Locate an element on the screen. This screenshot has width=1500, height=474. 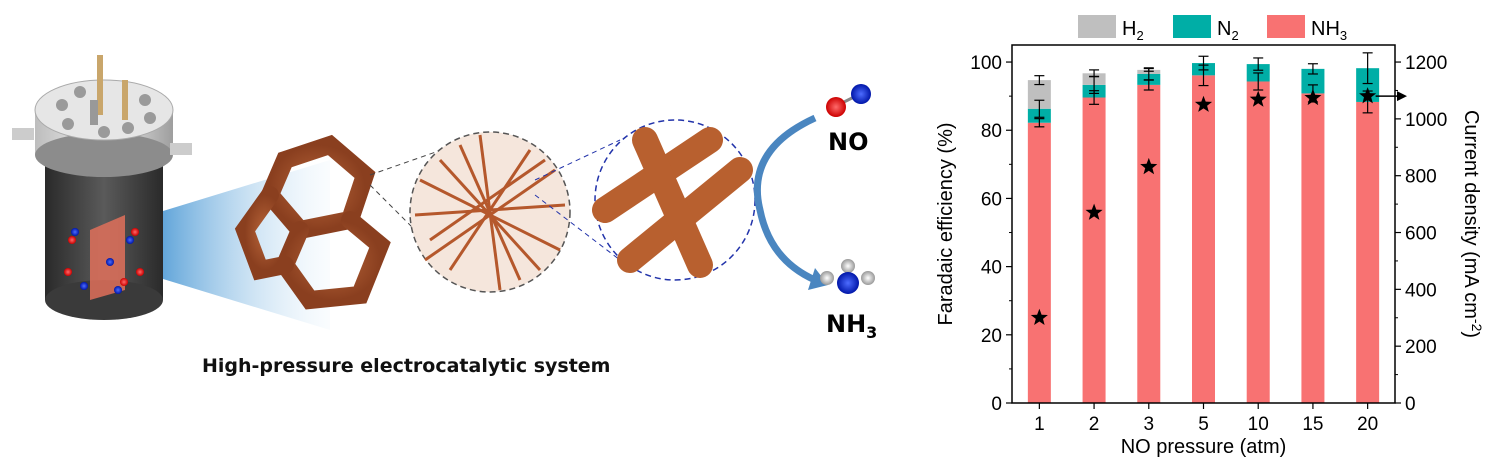
y-right-tick-label: 800 is located at coordinates (1421, 177).